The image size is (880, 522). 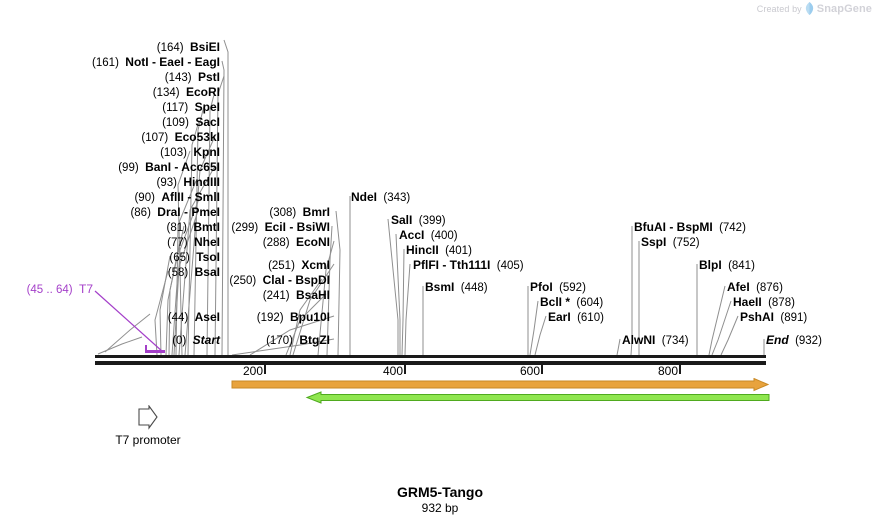 I want to click on feature-t7-tick-left, so click(x=146, y=349).